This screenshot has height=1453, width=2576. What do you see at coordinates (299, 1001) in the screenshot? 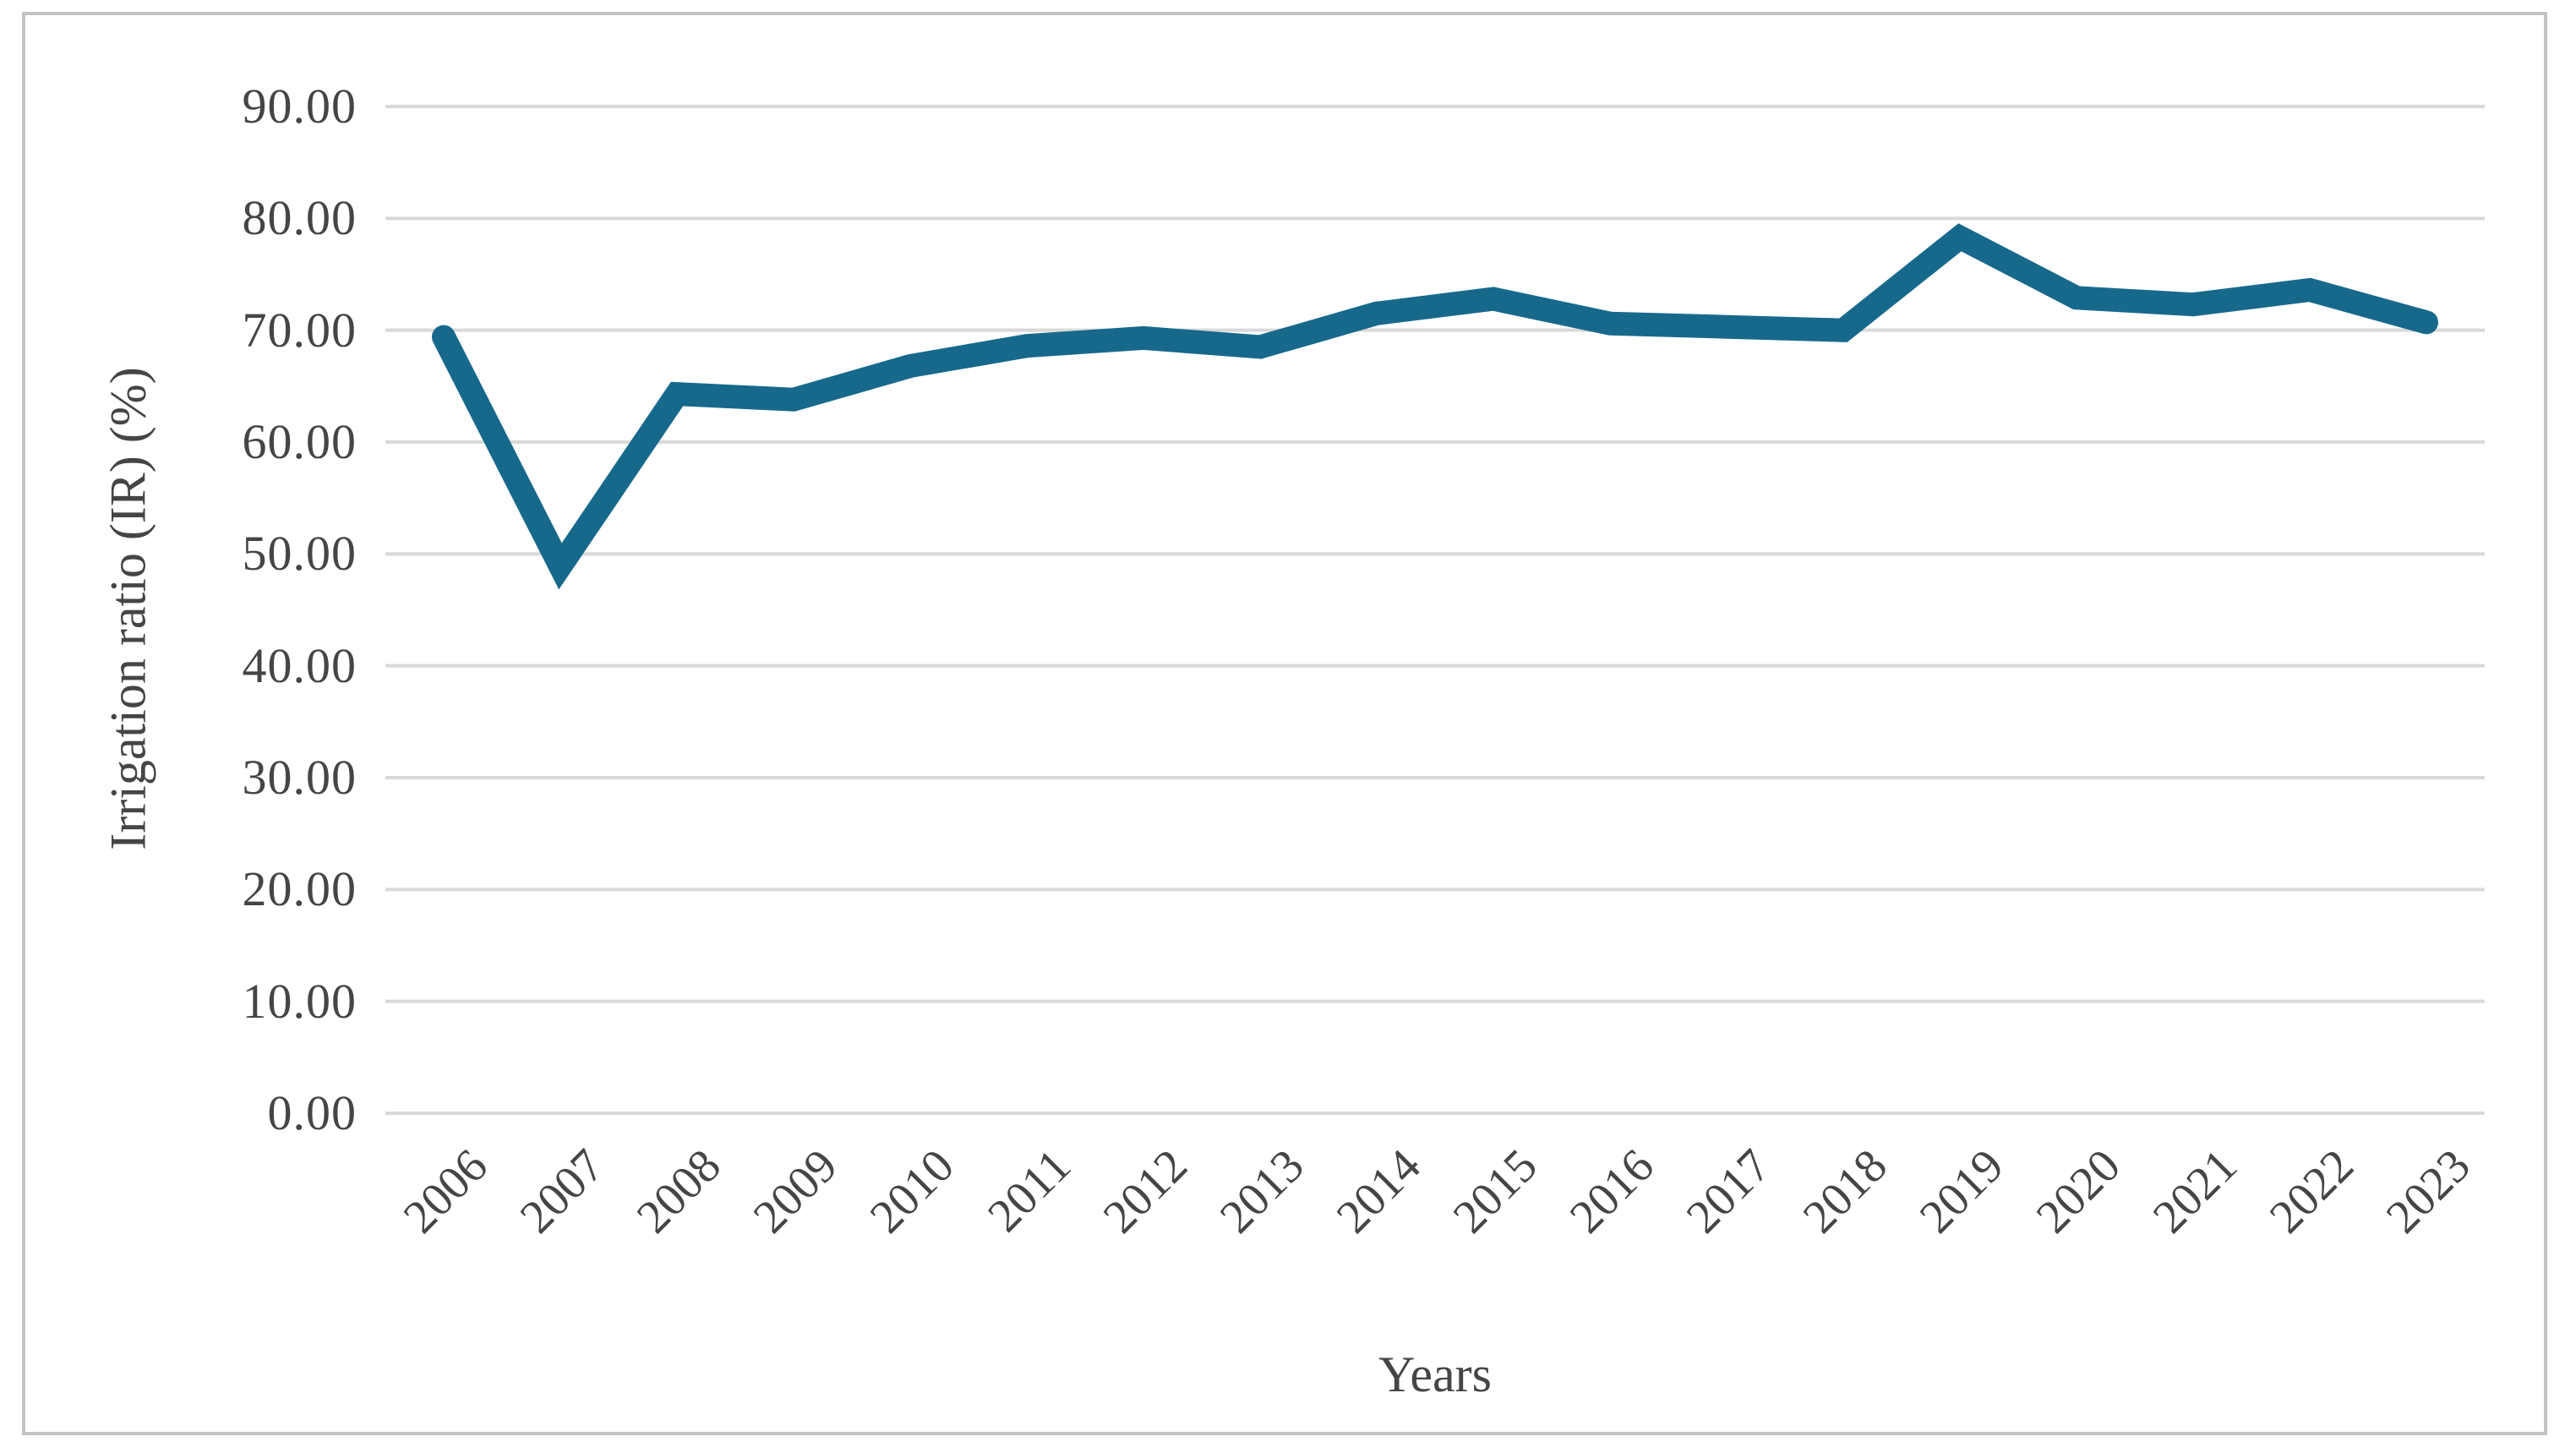
I see `y-tick-label-10.00: 10.00` at bounding box center [299, 1001].